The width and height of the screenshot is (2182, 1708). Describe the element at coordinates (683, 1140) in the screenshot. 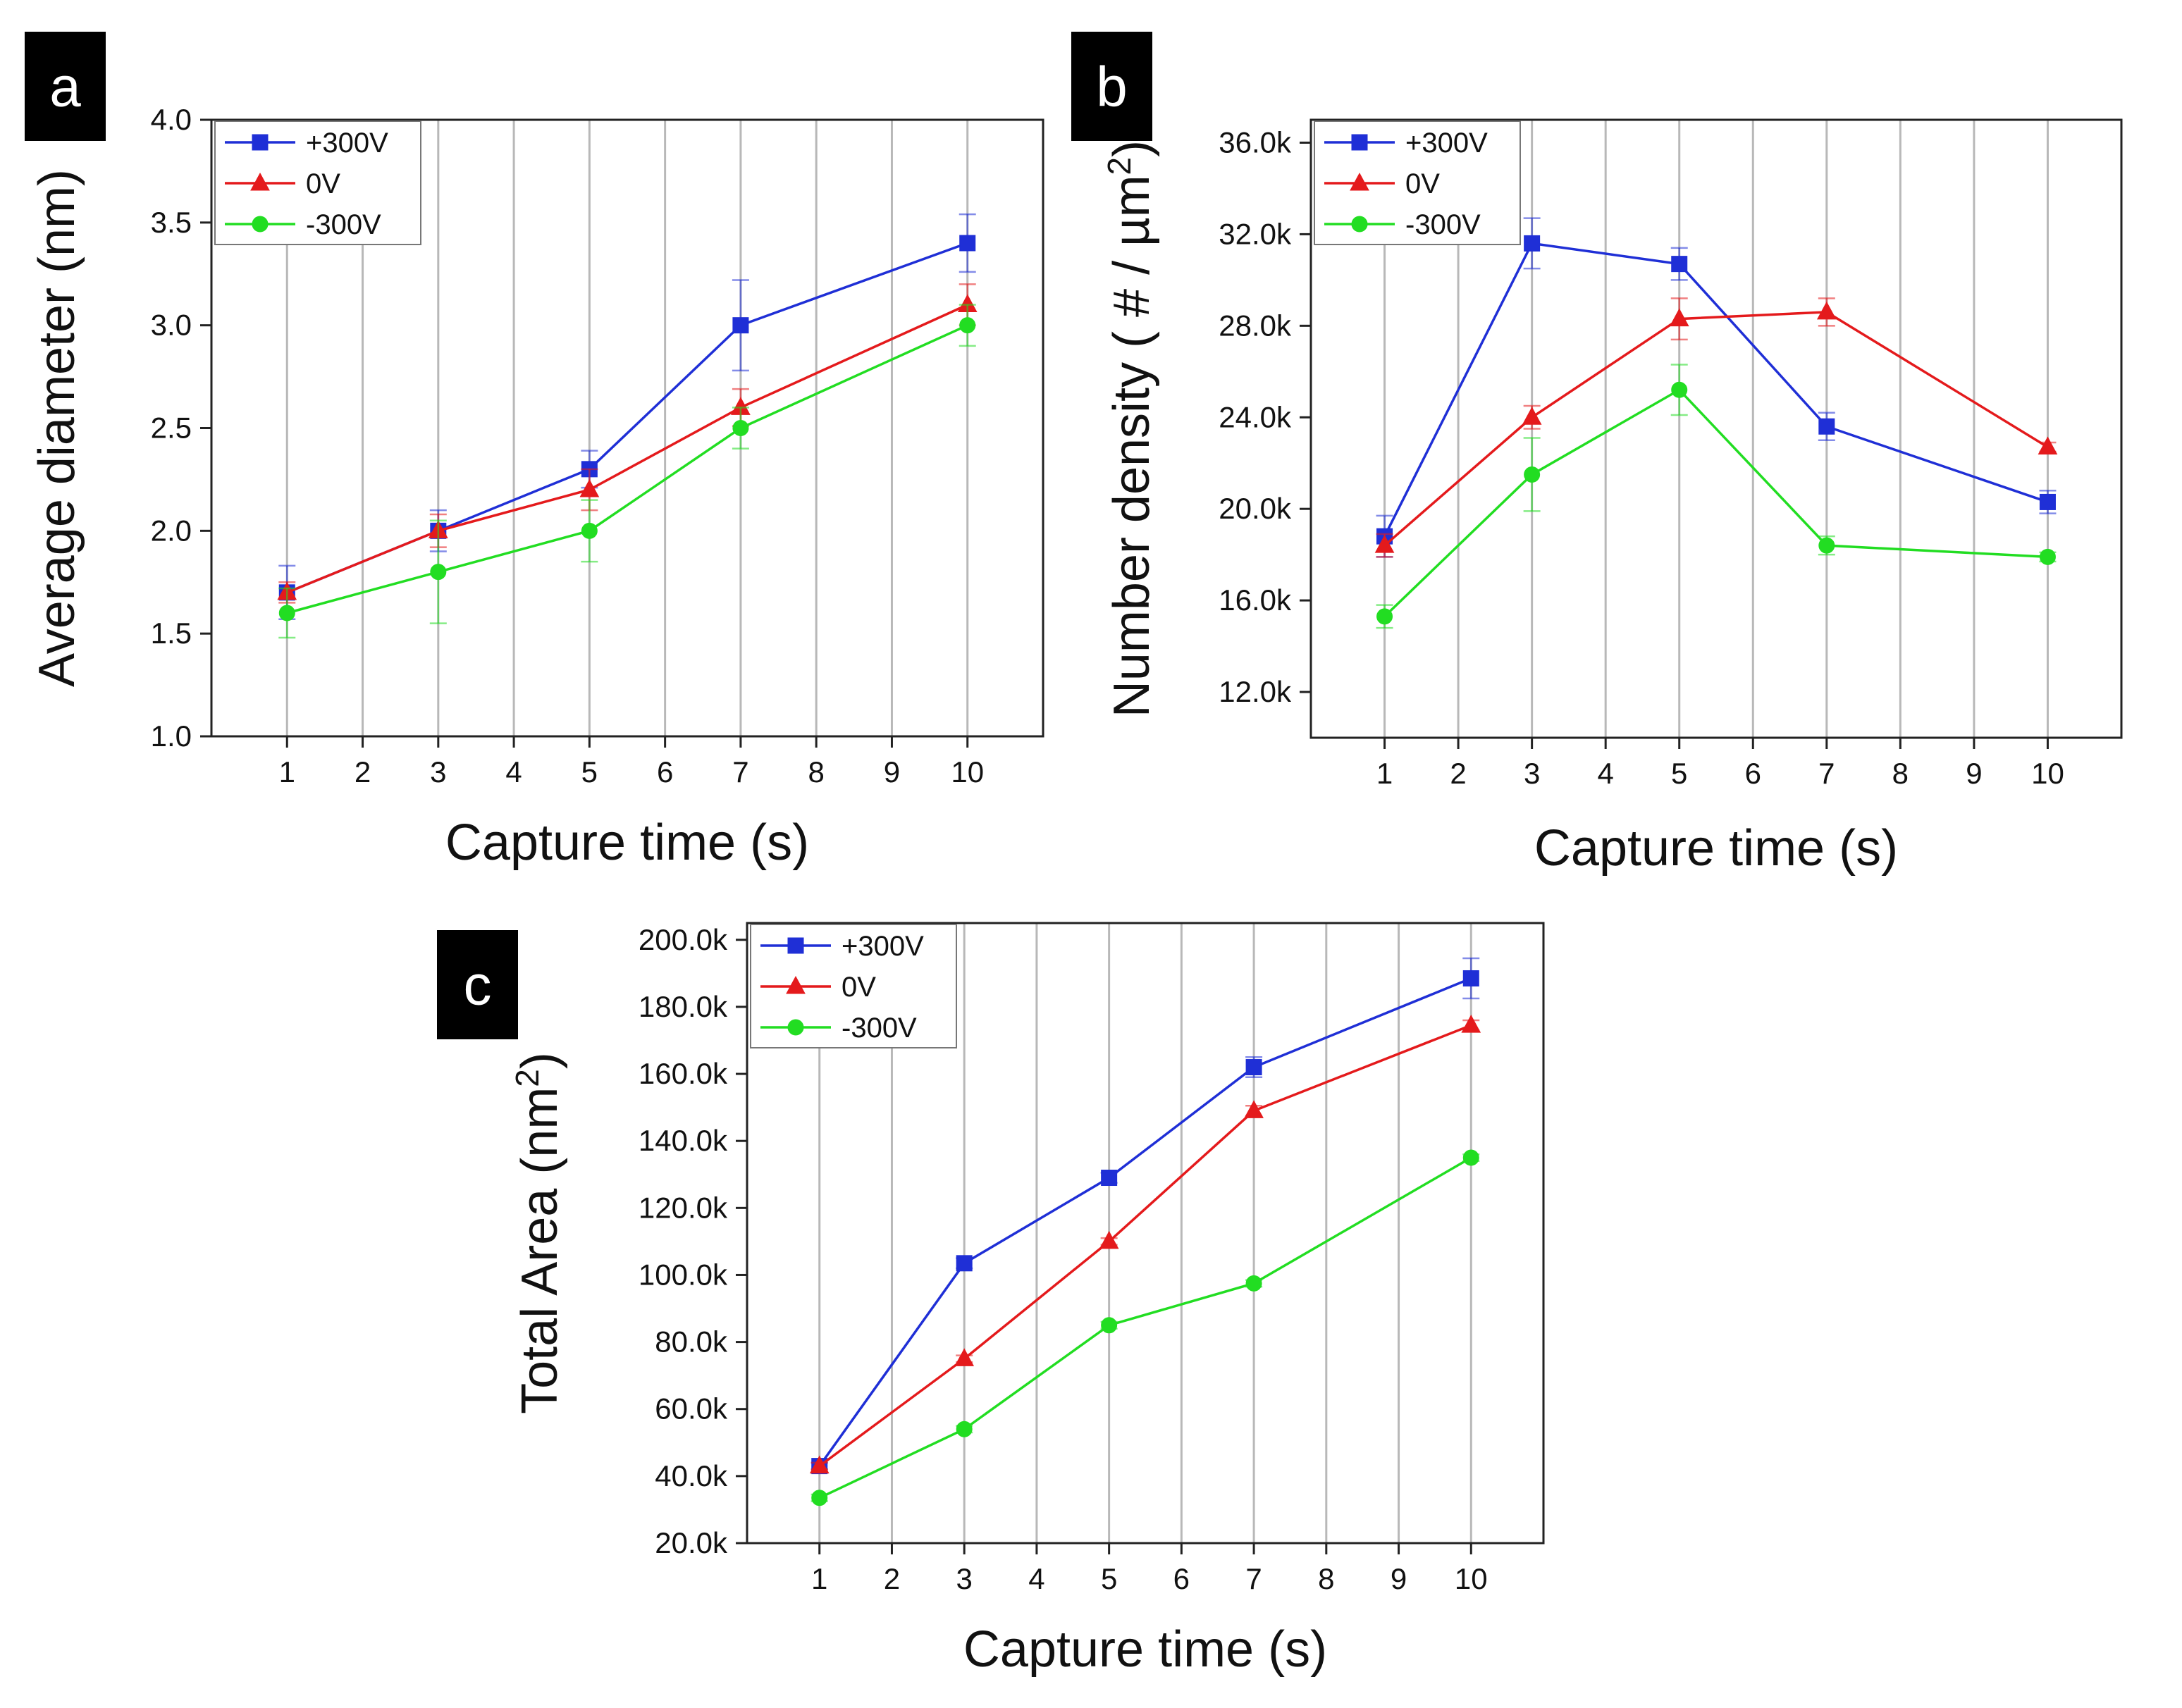

I see `y-tick-label: 140.0k` at that location.